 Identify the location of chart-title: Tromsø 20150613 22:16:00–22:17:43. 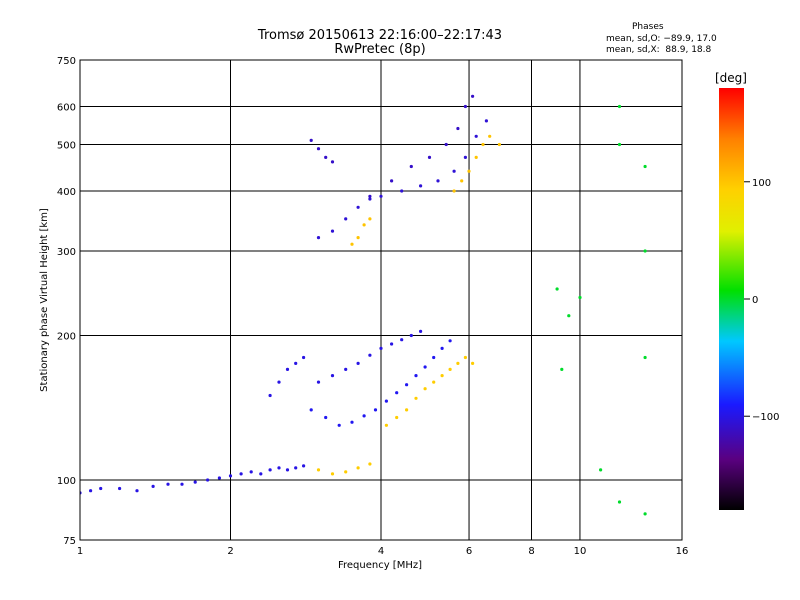
(380, 35).